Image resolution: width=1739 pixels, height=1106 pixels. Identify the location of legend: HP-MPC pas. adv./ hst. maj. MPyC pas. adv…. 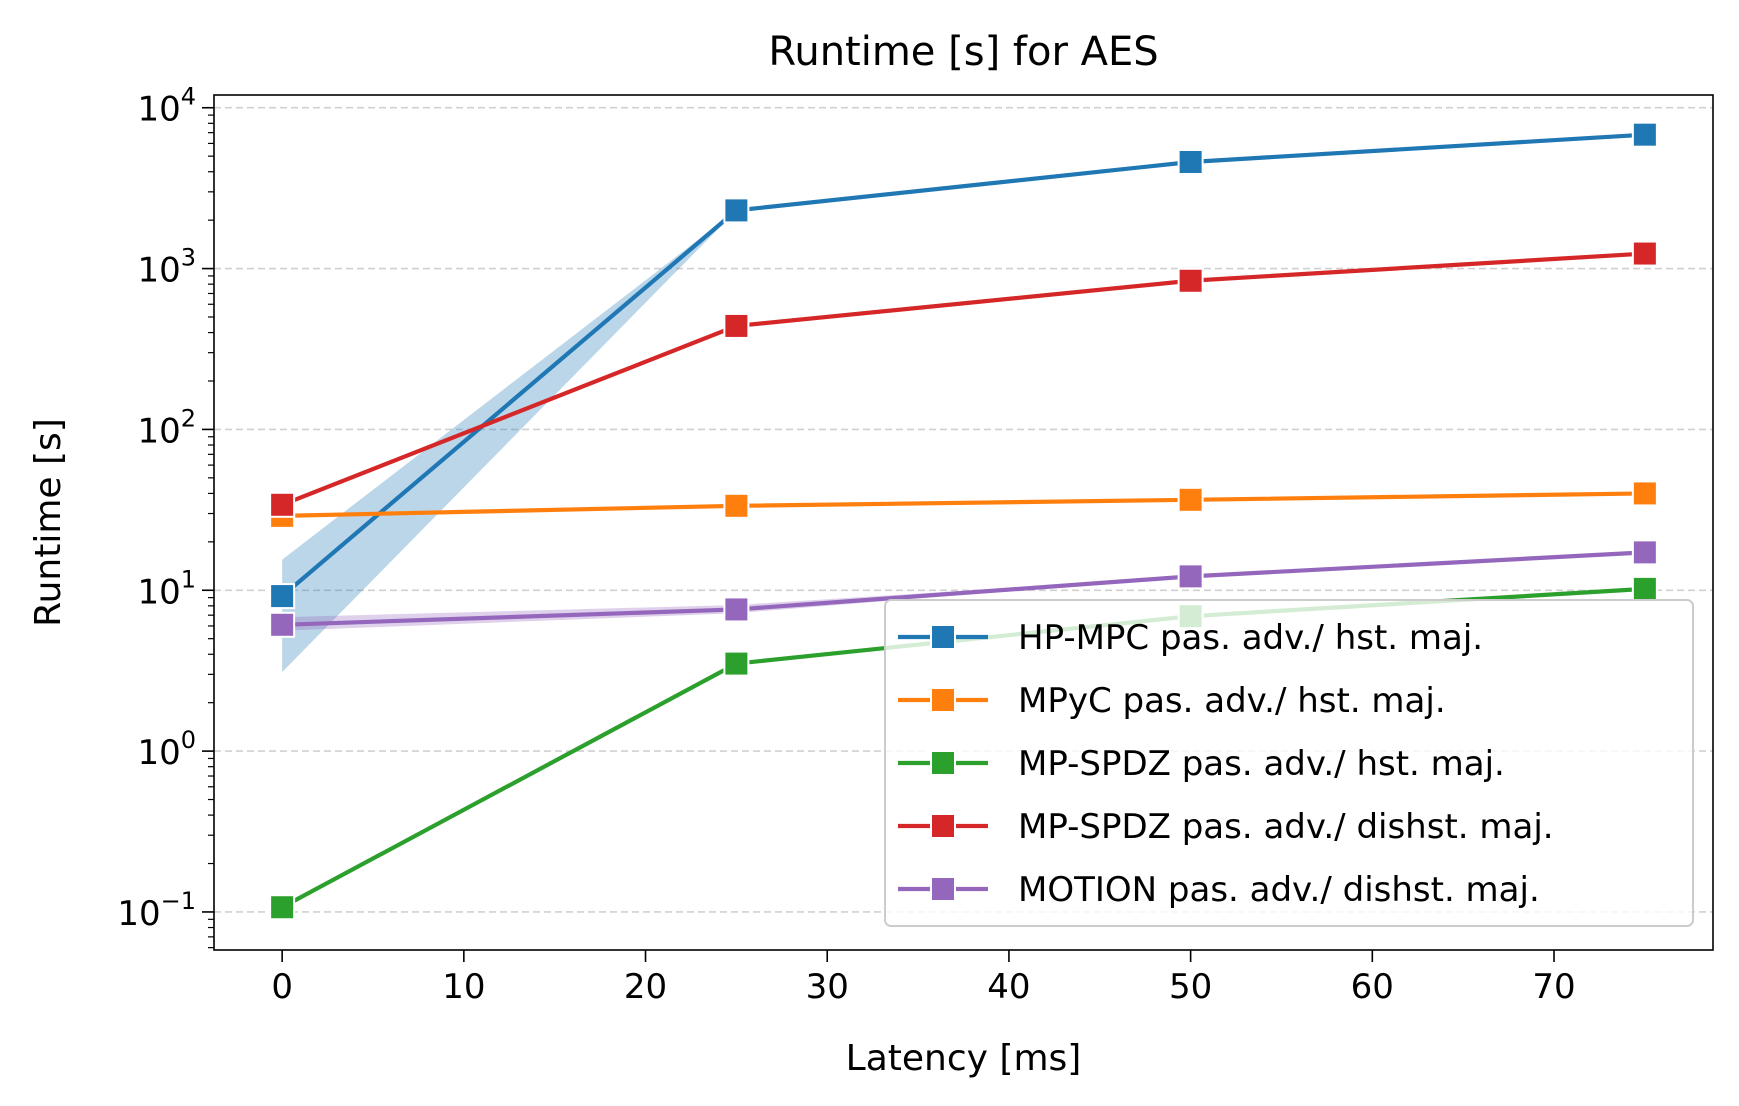
(1289, 763).